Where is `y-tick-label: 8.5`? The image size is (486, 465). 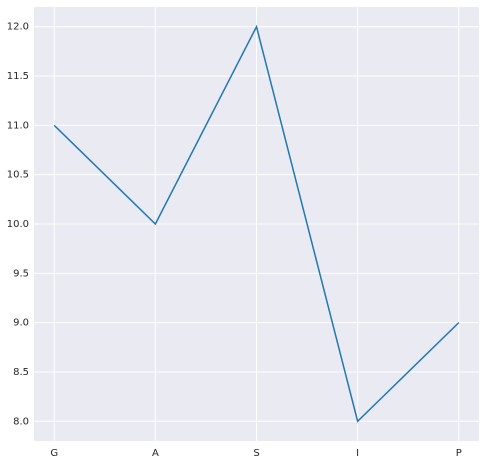 y-tick-label: 8.5 is located at coordinates (21, 372).